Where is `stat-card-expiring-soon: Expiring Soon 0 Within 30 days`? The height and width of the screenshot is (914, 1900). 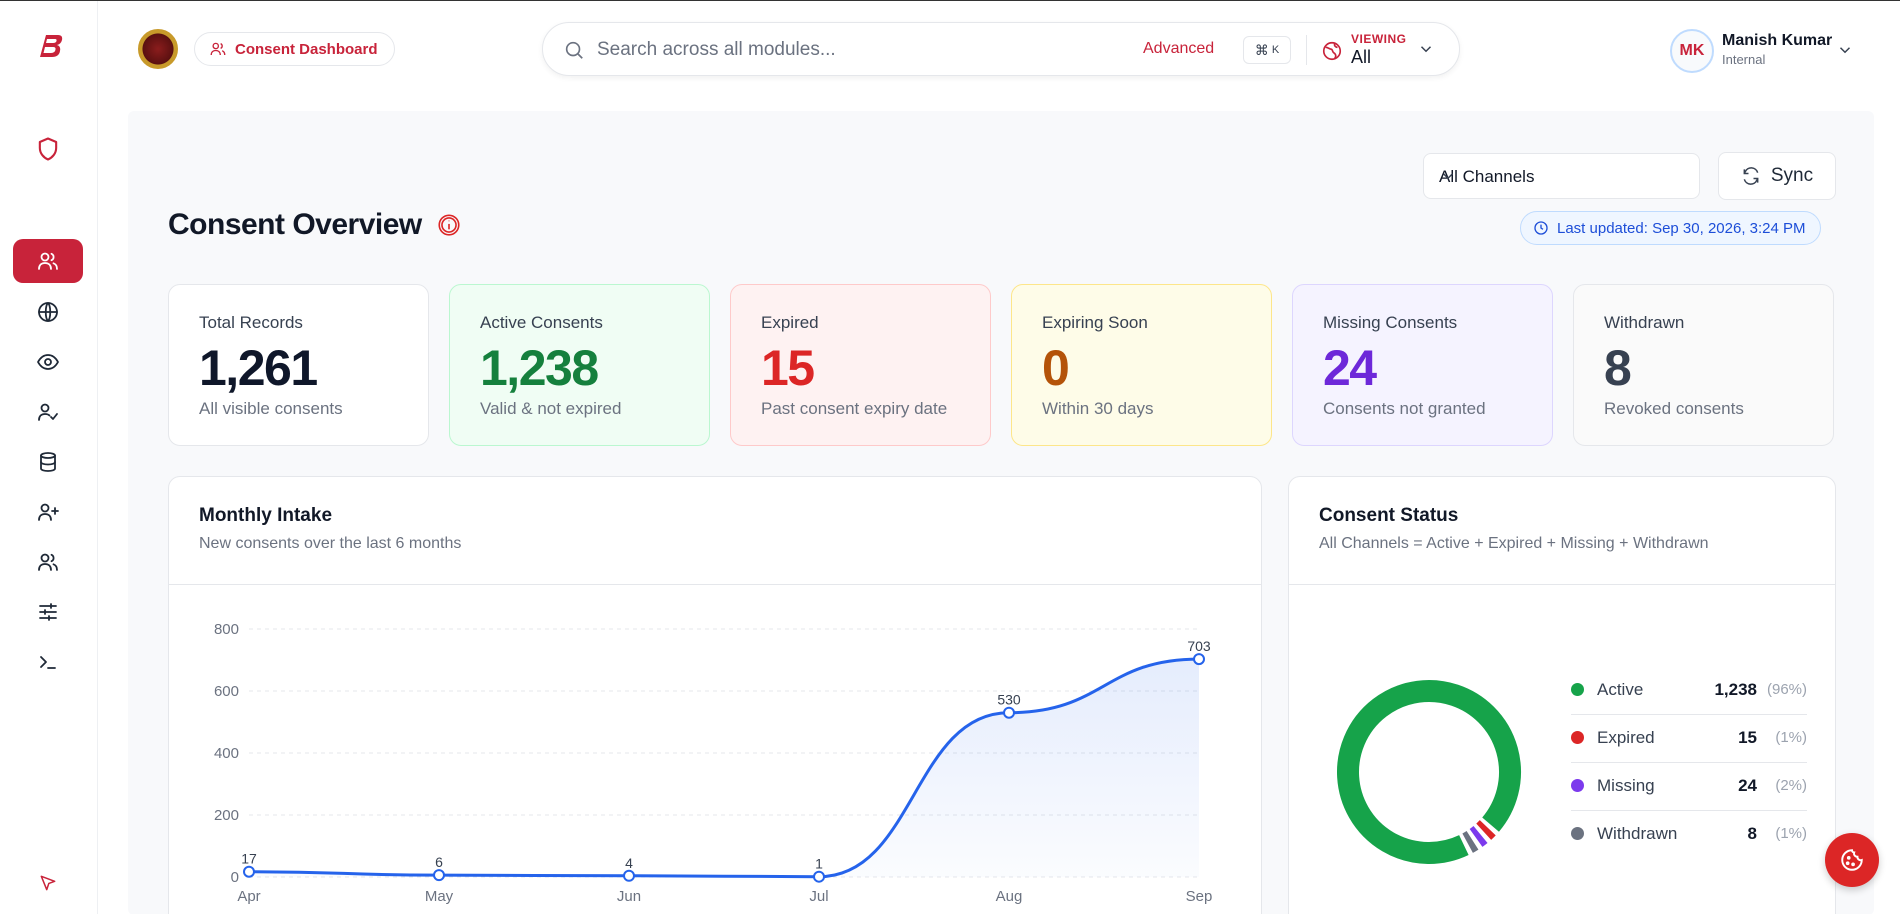
stat-card-expiring-soon: Expiring Soon 0 Within 30 days is located at coordinates (1141, 365).